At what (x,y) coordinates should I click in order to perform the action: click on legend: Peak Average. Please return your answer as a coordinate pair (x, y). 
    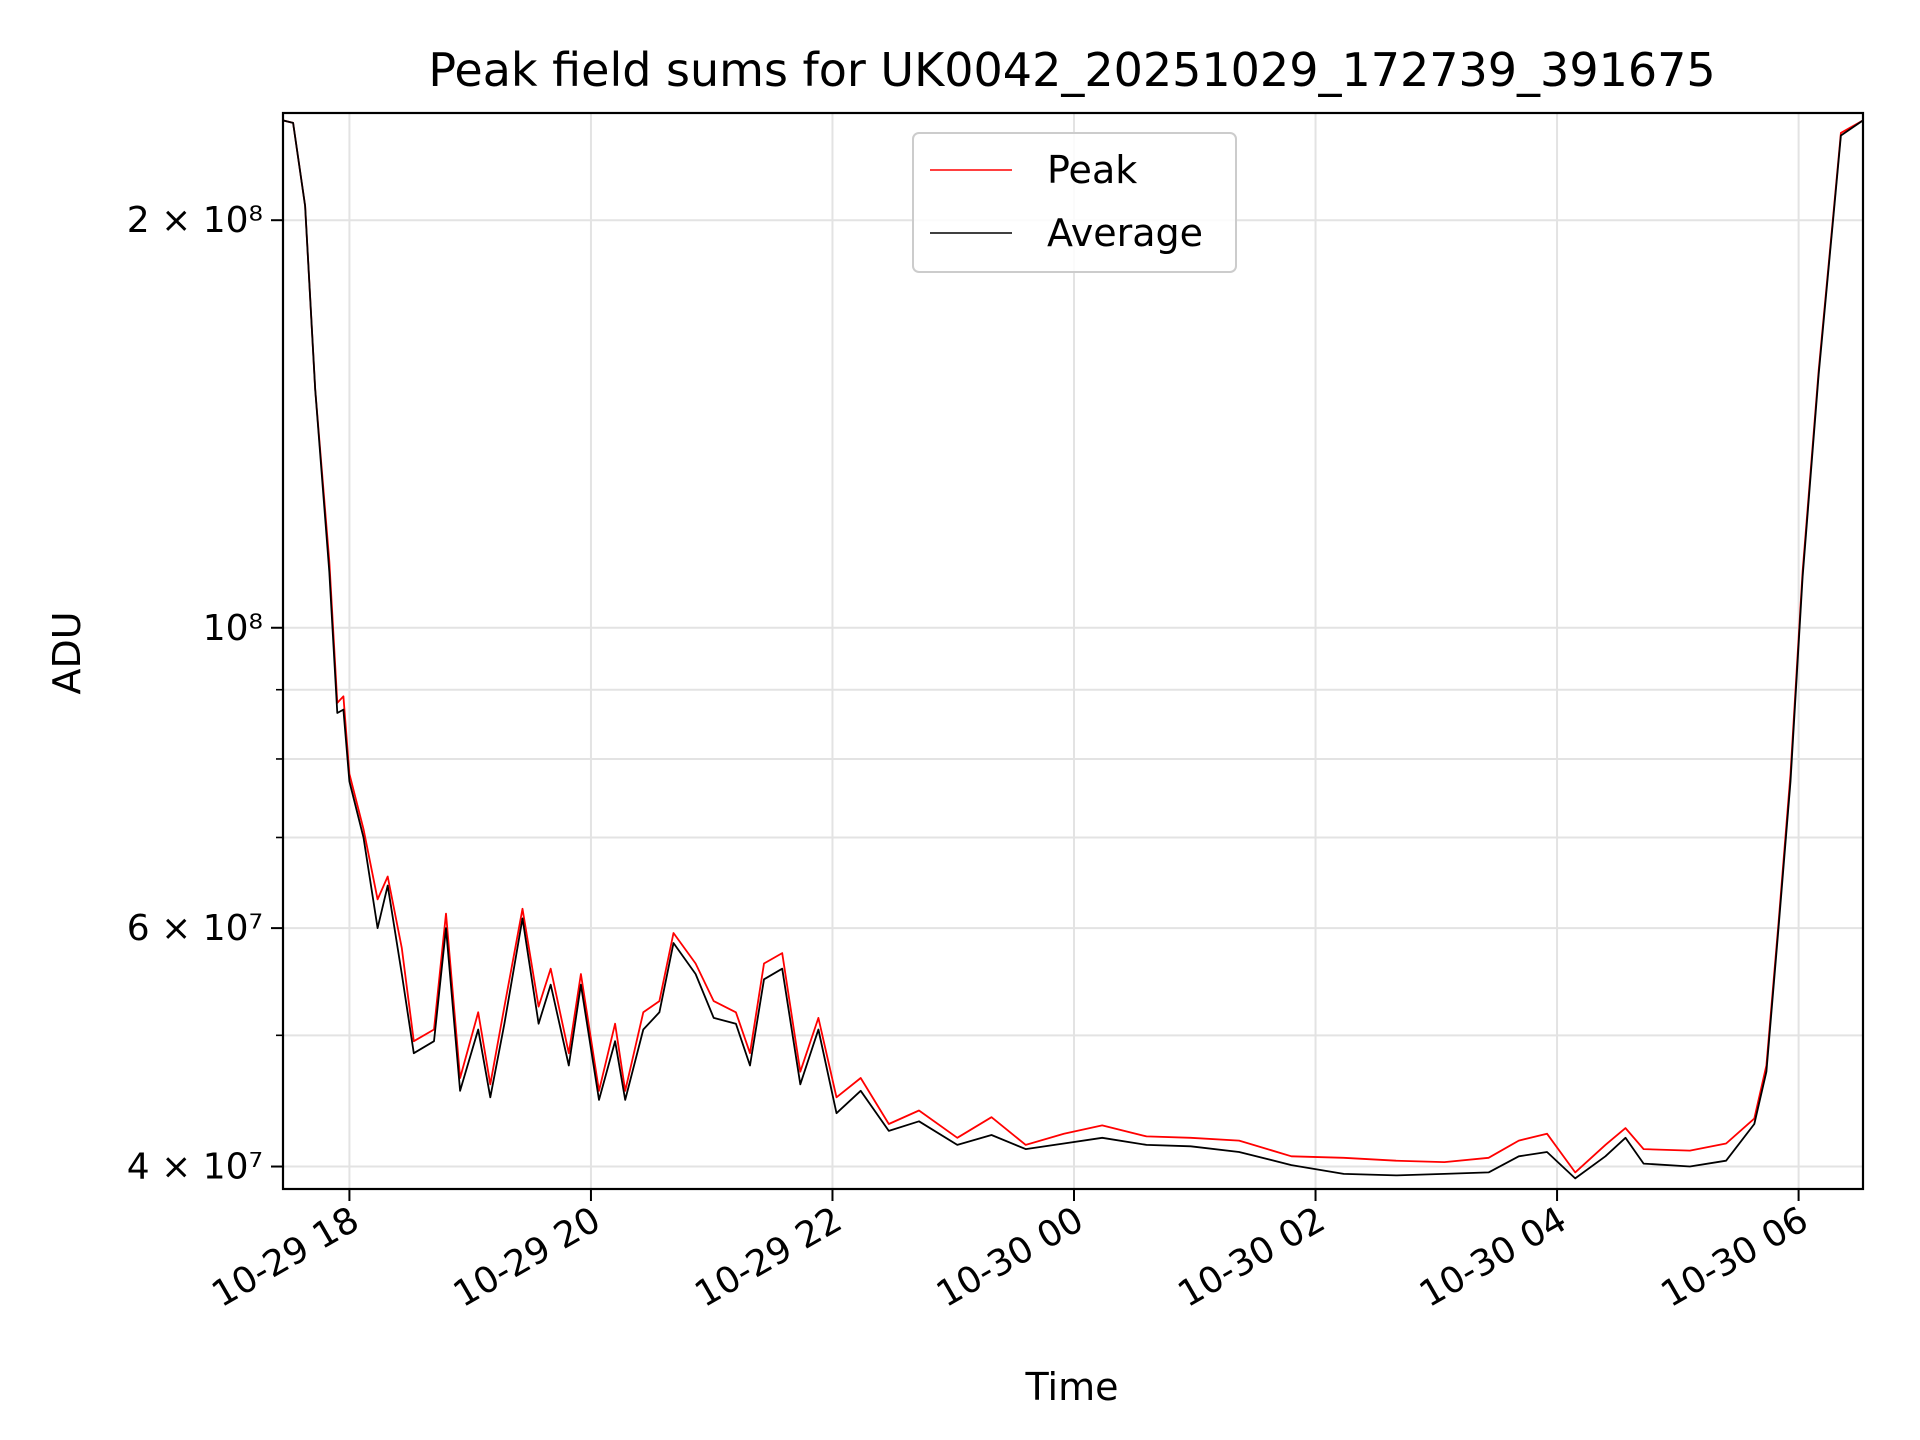
    Looking at the image, I should click on (1074, 202).